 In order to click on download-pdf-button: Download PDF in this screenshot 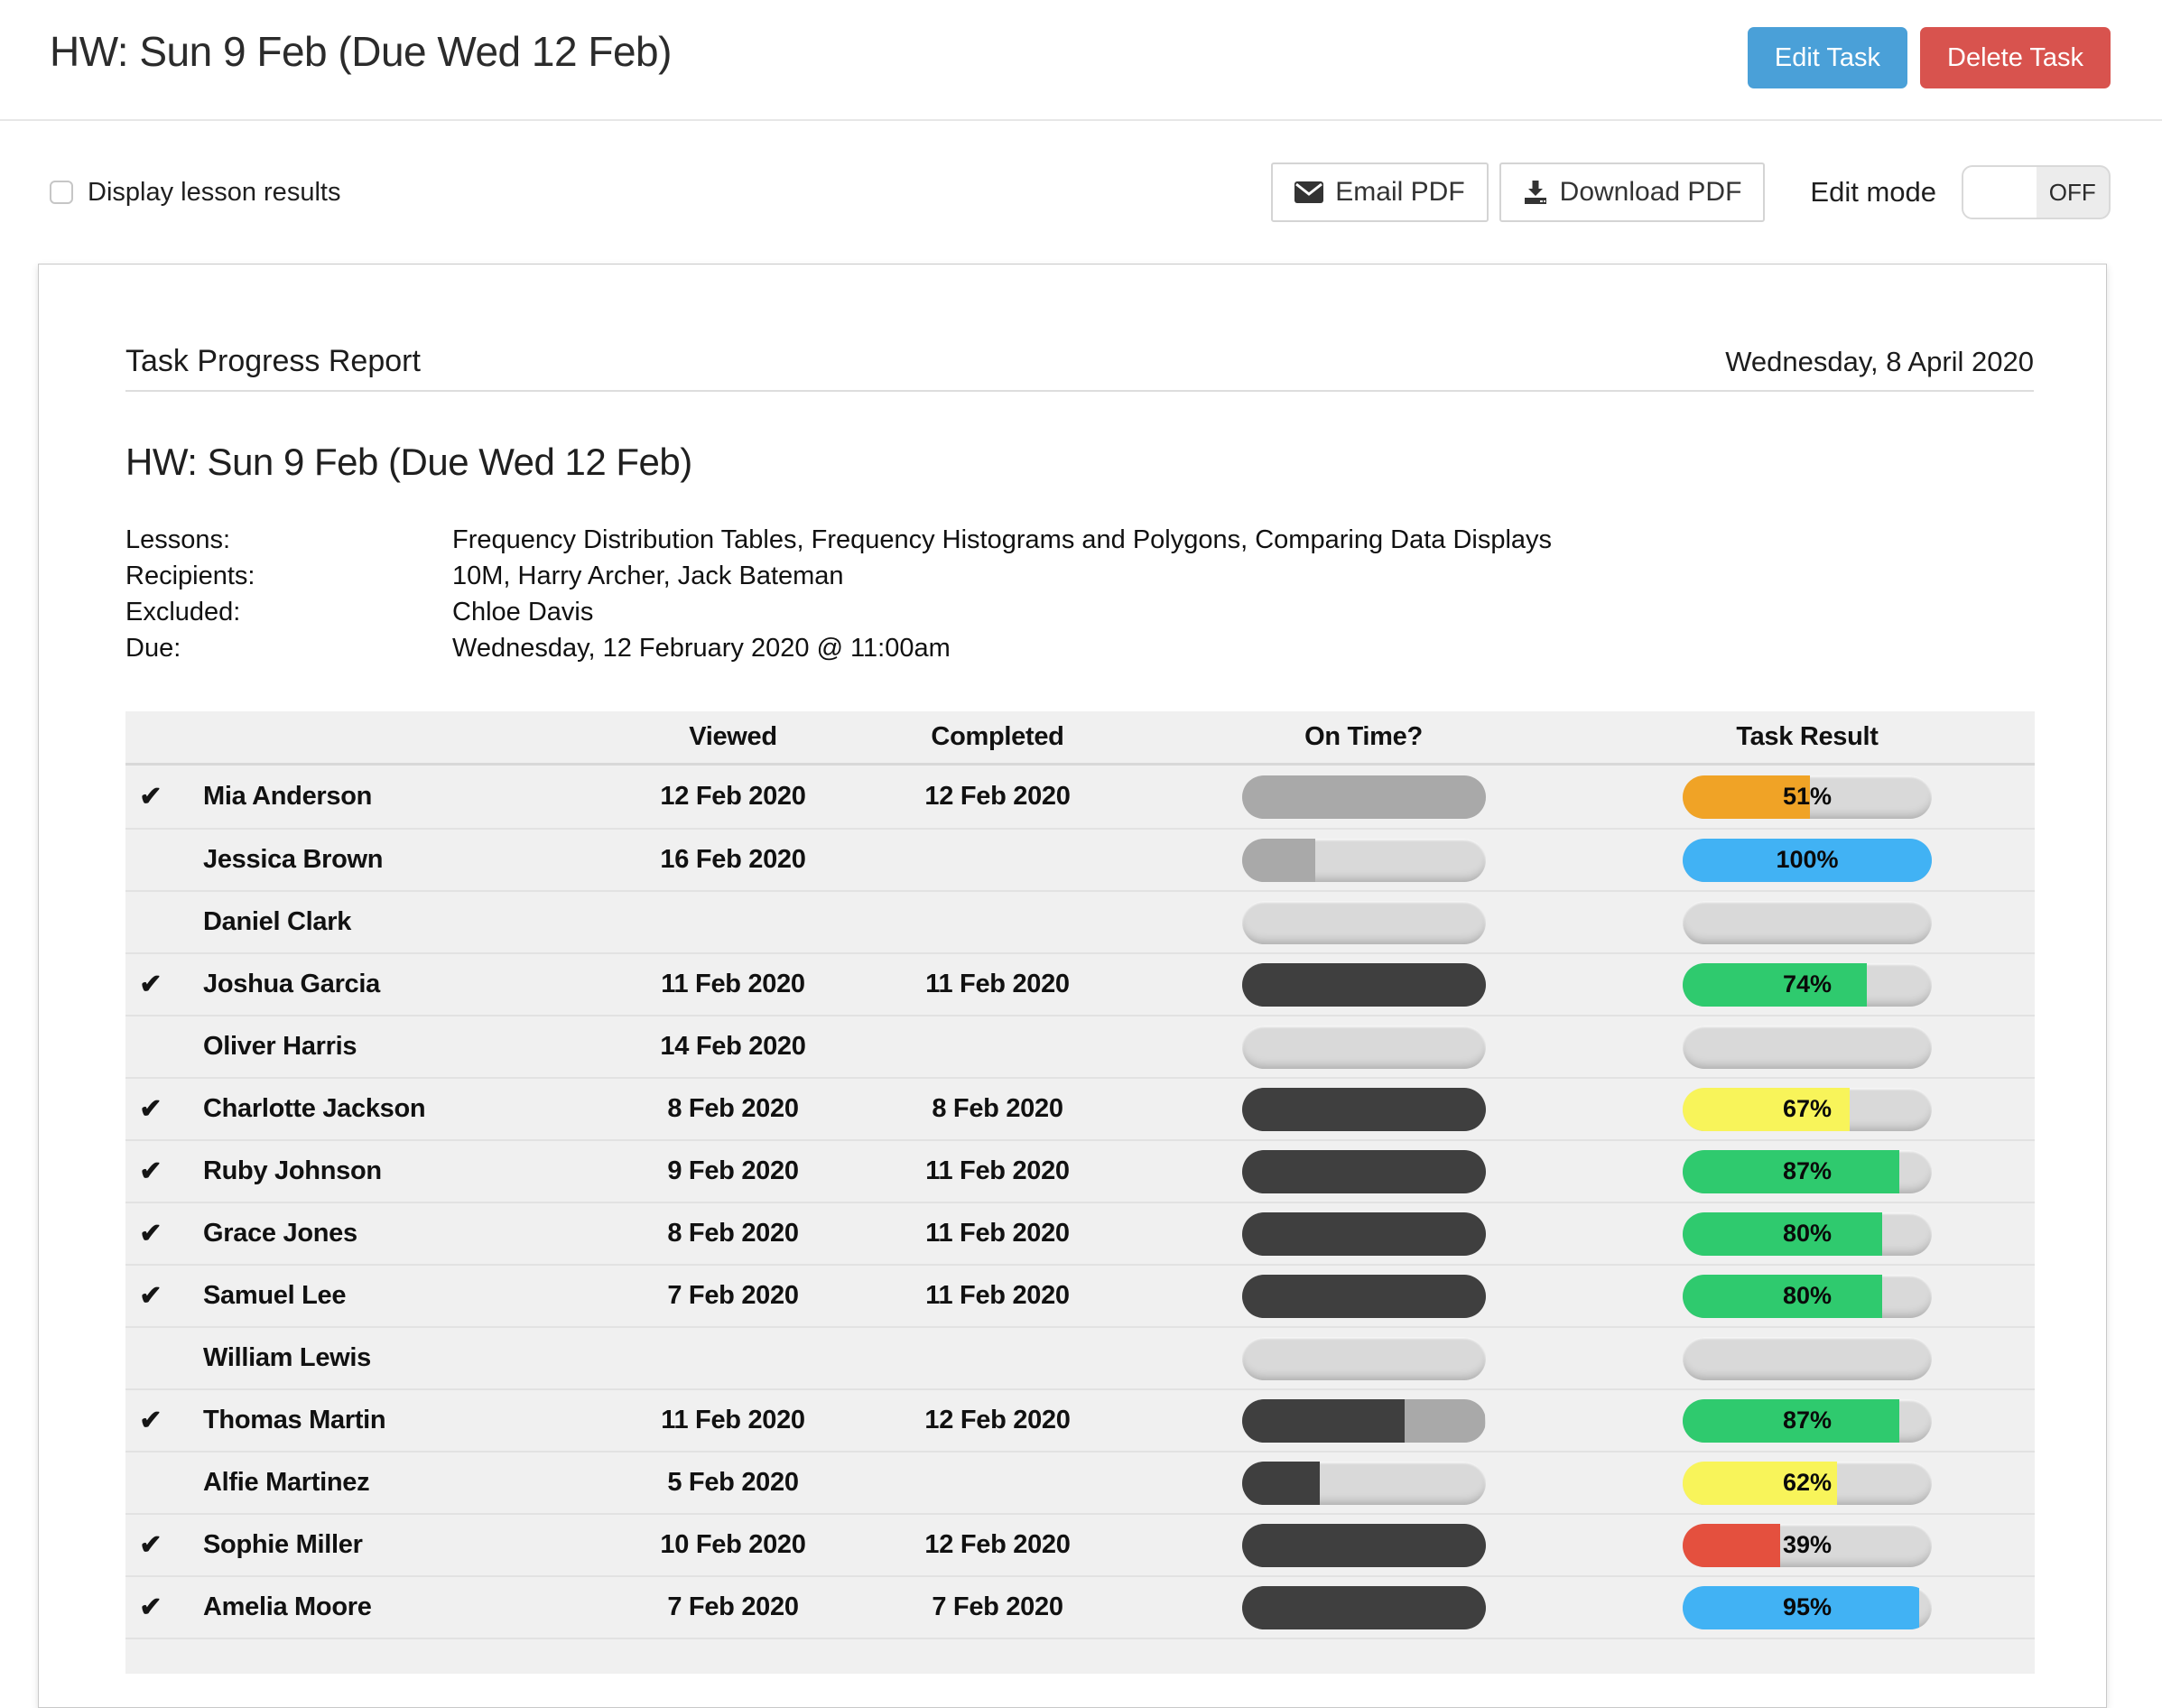, I will do `click(1632, 192)`.